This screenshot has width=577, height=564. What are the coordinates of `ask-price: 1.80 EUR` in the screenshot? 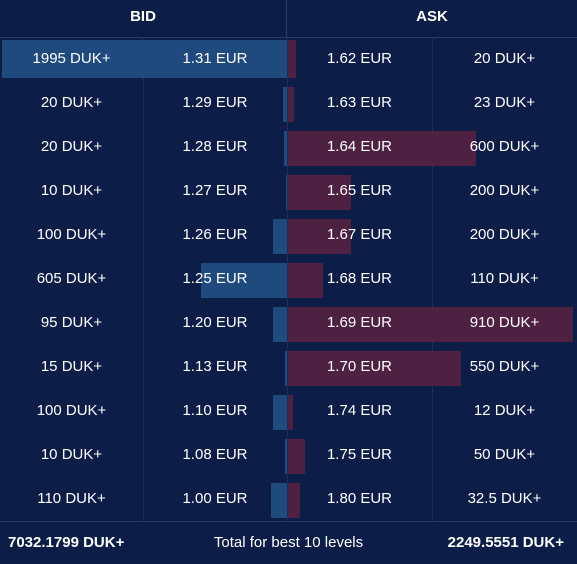 It's located at (359, 498).